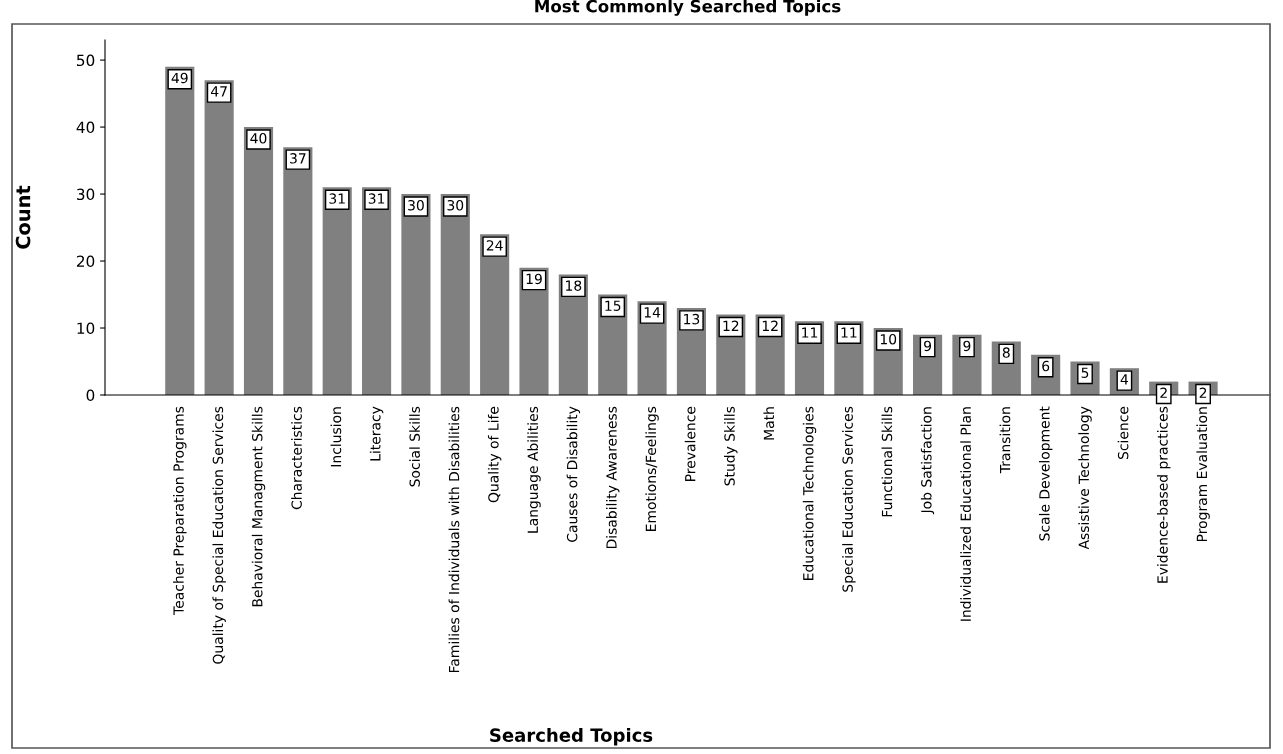 The image size is (1283, 754). Describe the element at coordinates (86, 60) in the screenshot. I see `y-tick-label: 50` at that location.